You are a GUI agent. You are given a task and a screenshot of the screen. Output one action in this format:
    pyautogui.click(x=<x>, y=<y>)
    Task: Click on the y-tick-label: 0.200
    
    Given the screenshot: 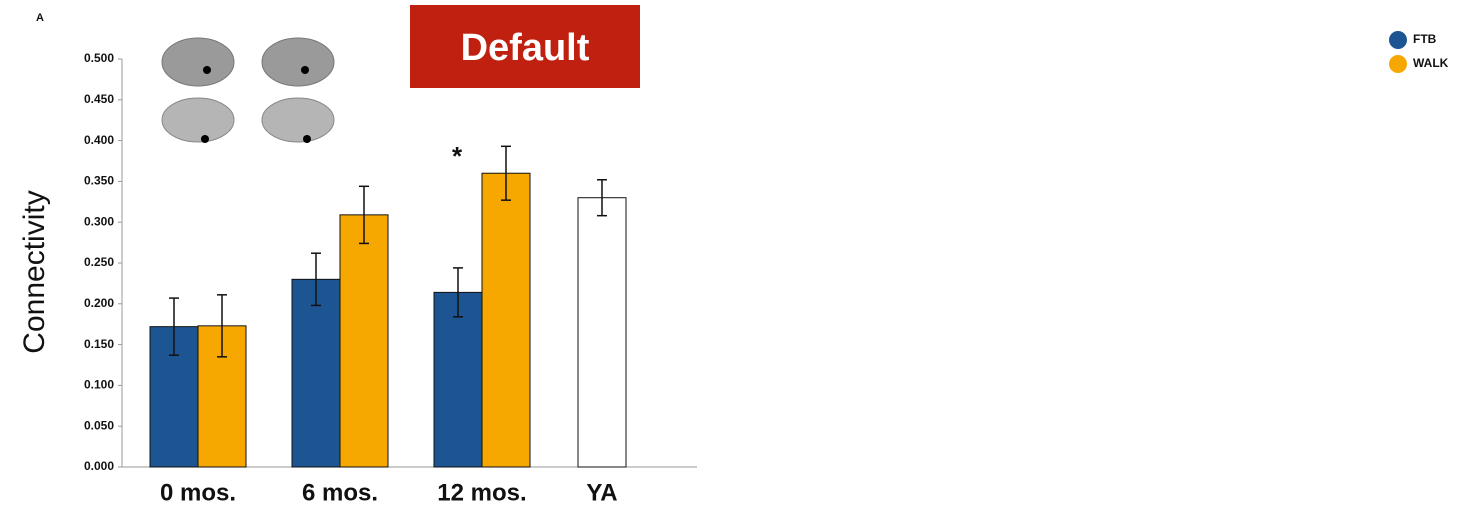 What is the action you would take?
    pyautogui.click(x=99, y=303)
    